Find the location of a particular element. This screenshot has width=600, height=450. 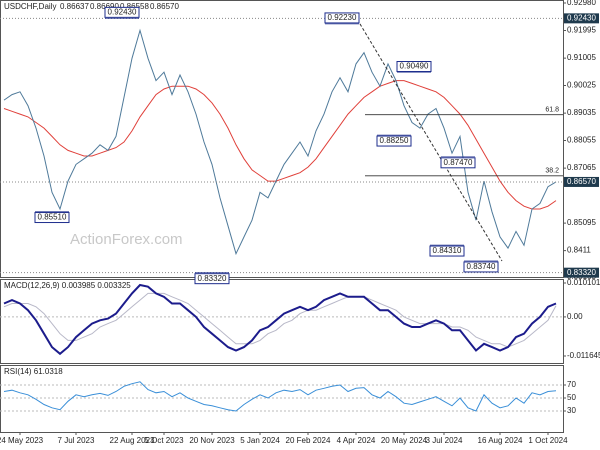

quote-value: 0.86690 is located at coordinates (104, 6).